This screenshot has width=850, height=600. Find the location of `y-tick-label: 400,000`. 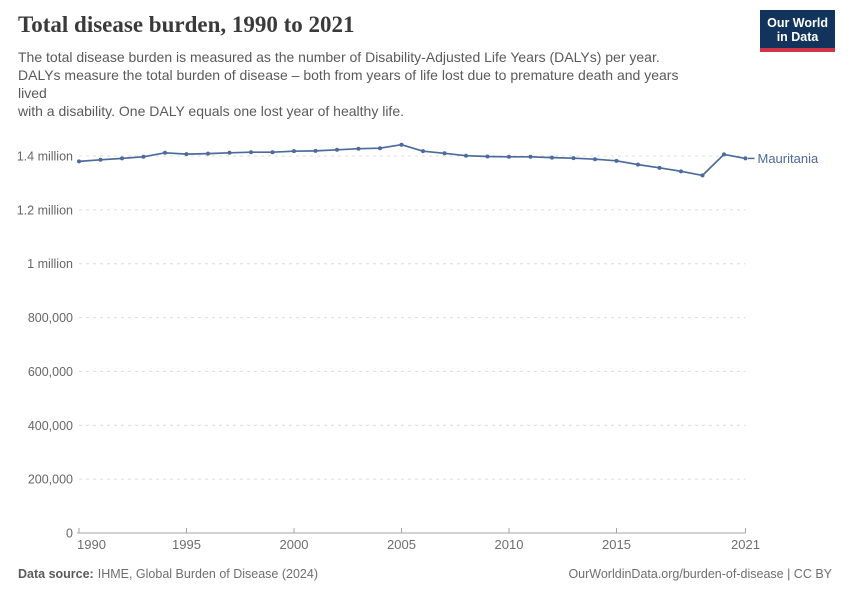

y-tick-label: 400,000 is located at coordinates (50, 426).